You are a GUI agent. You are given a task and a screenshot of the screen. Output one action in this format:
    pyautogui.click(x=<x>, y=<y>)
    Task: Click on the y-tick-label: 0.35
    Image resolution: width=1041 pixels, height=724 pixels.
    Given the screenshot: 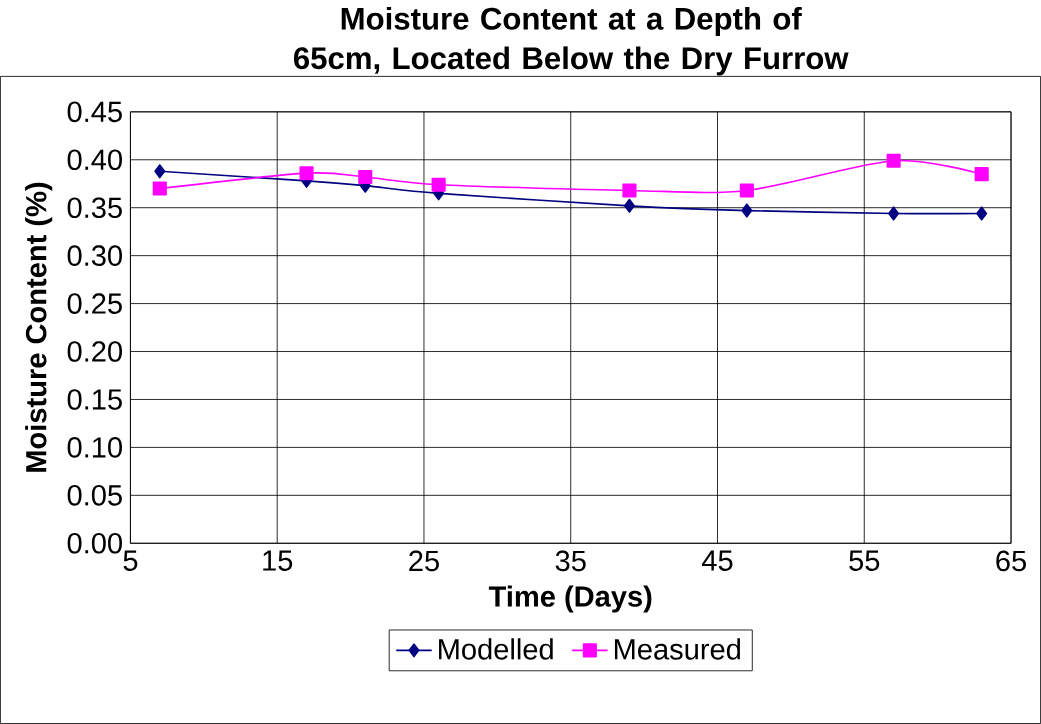 What is the action you would take?
    pyautogui.click(x=94, y=208)
    